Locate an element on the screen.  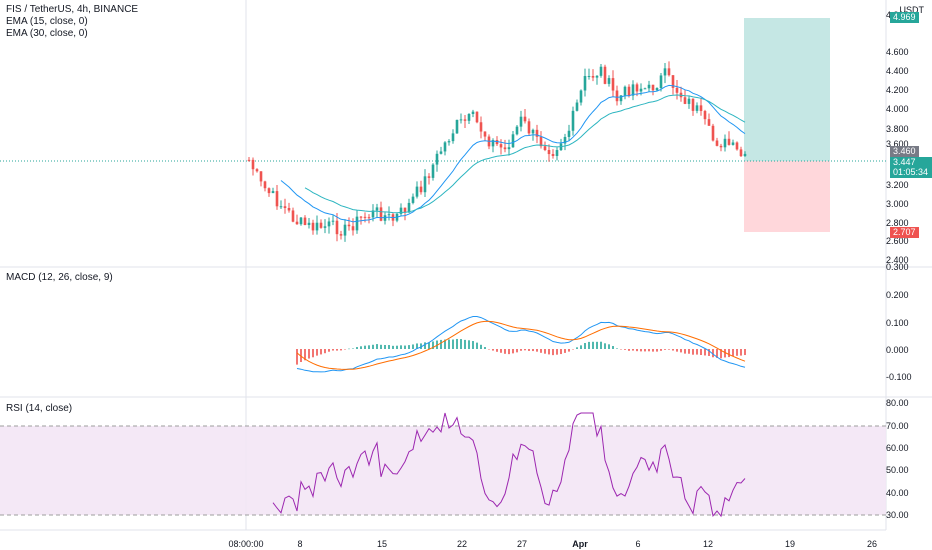
candle-countdown-tag: 01:05:34 is located at coordinates (911, 172).